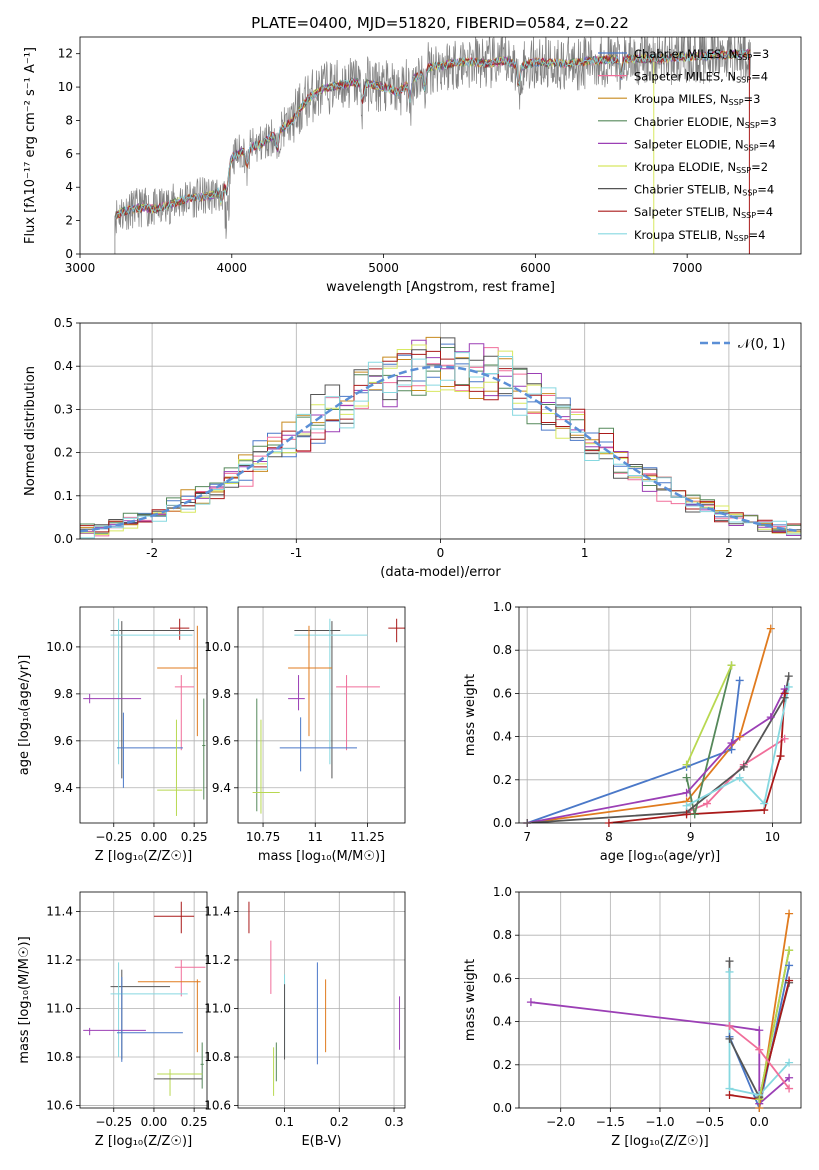 This screenshot has width=819, height=1170. I want to click on y-tick-label: 0, so click(69, 254).